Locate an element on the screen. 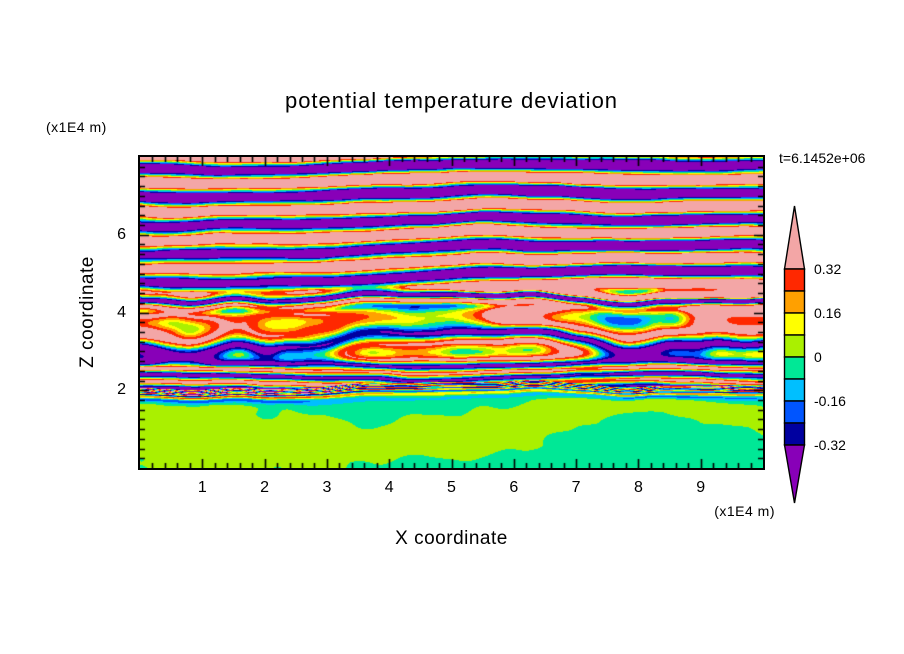  x-tick-label: 9 is located at coordinates (701, 487).